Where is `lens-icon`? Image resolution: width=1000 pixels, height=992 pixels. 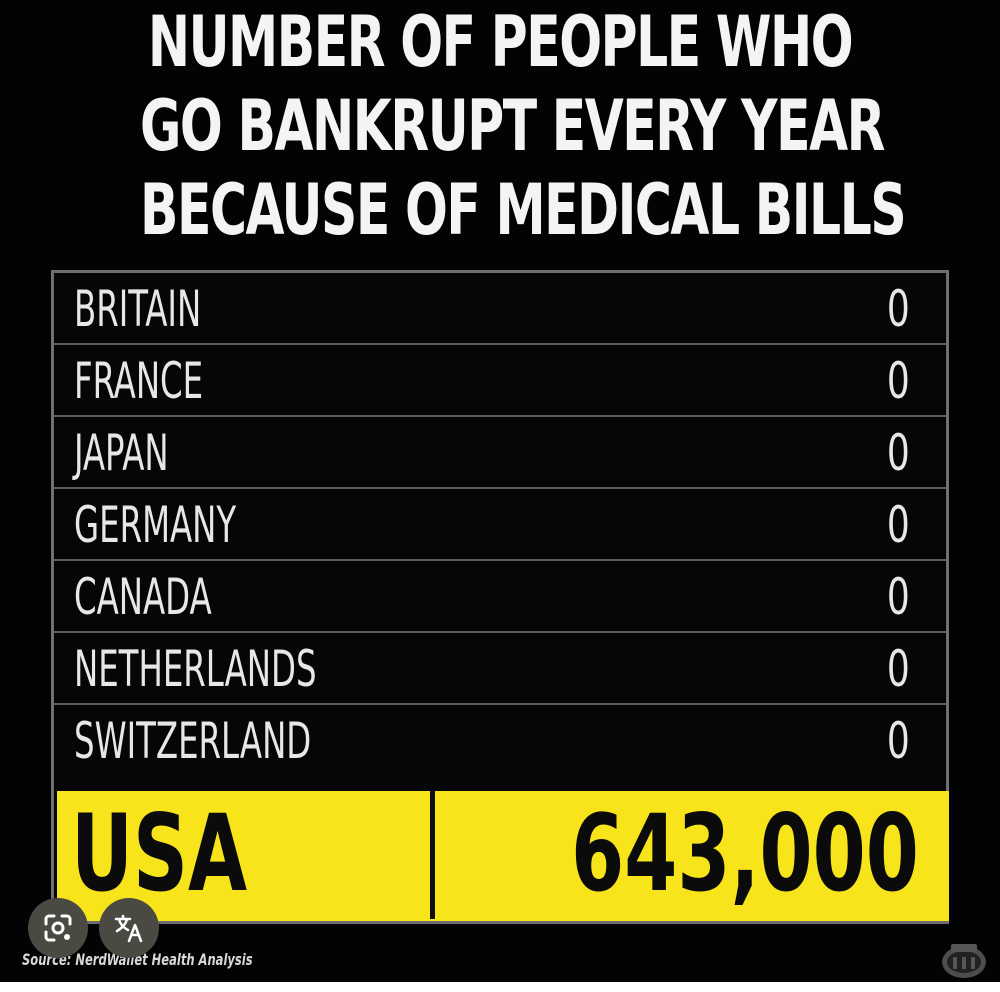
lens-icon is located at coordinates (58, 928).